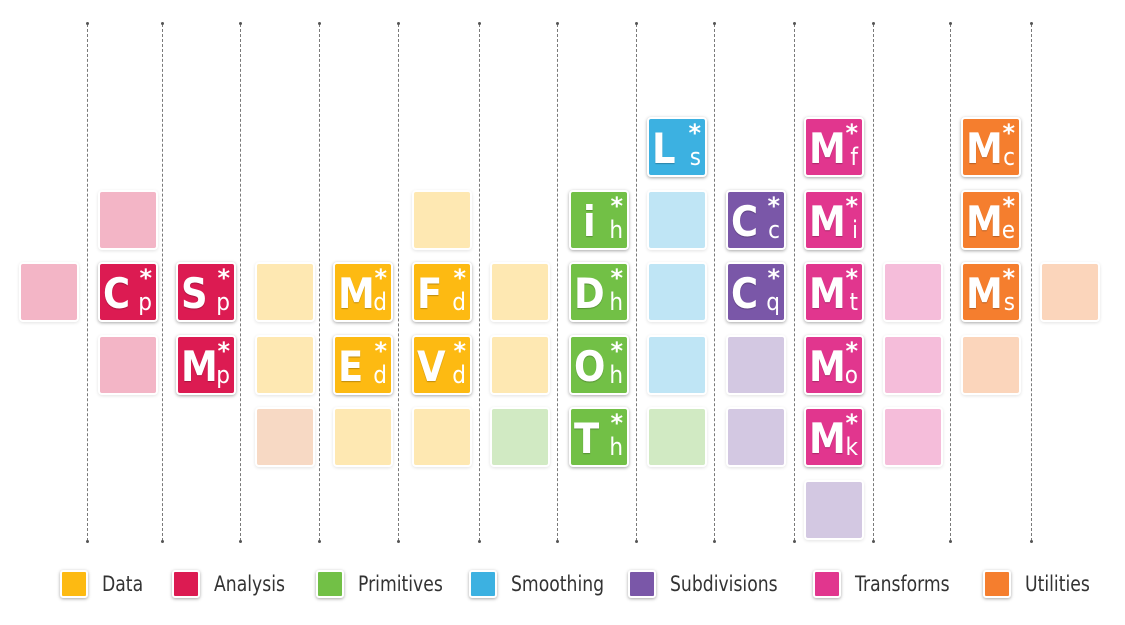  What do you see at coordinates (194, 293) in the screenshot?
I see `tile-symbol: S` at bounding box center [194, 293].